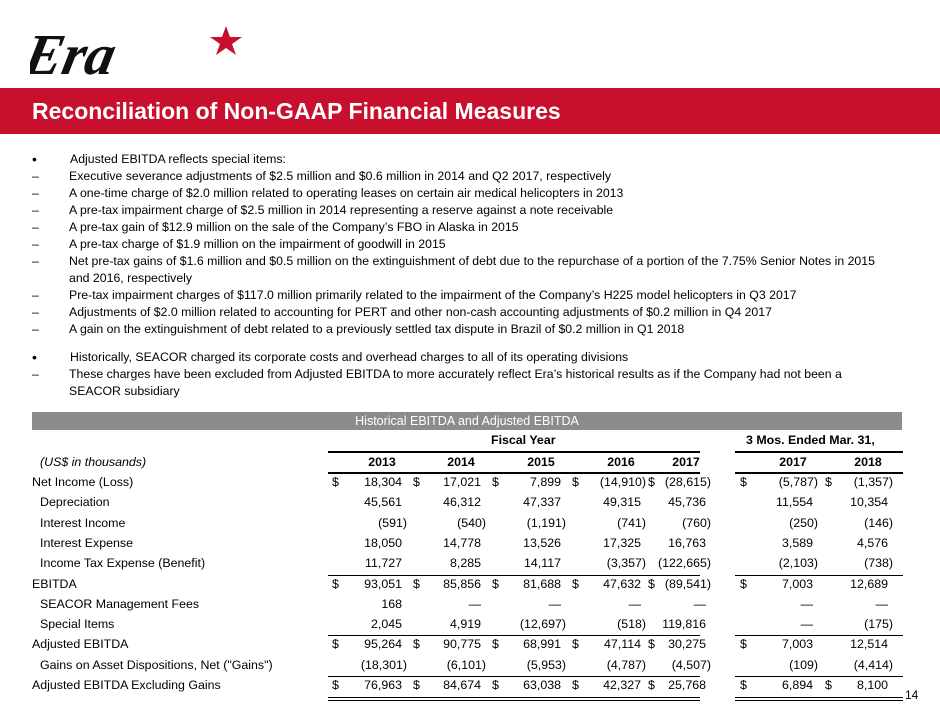 The width and height of the screenshot is (940, 705). What do you see at coordinates (797, 542) in the screenshot?
I see `table-cell: 3,589` at bounding box center [797, 542].